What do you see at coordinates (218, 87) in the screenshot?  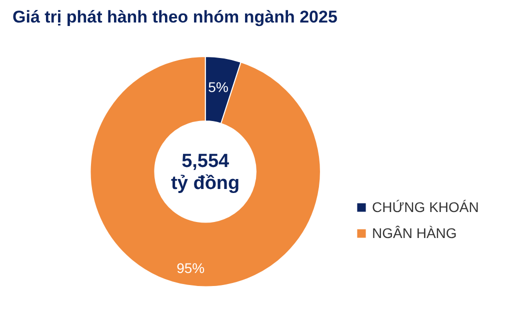 I see `data-label: 5%` at bounding box center [218, 87].